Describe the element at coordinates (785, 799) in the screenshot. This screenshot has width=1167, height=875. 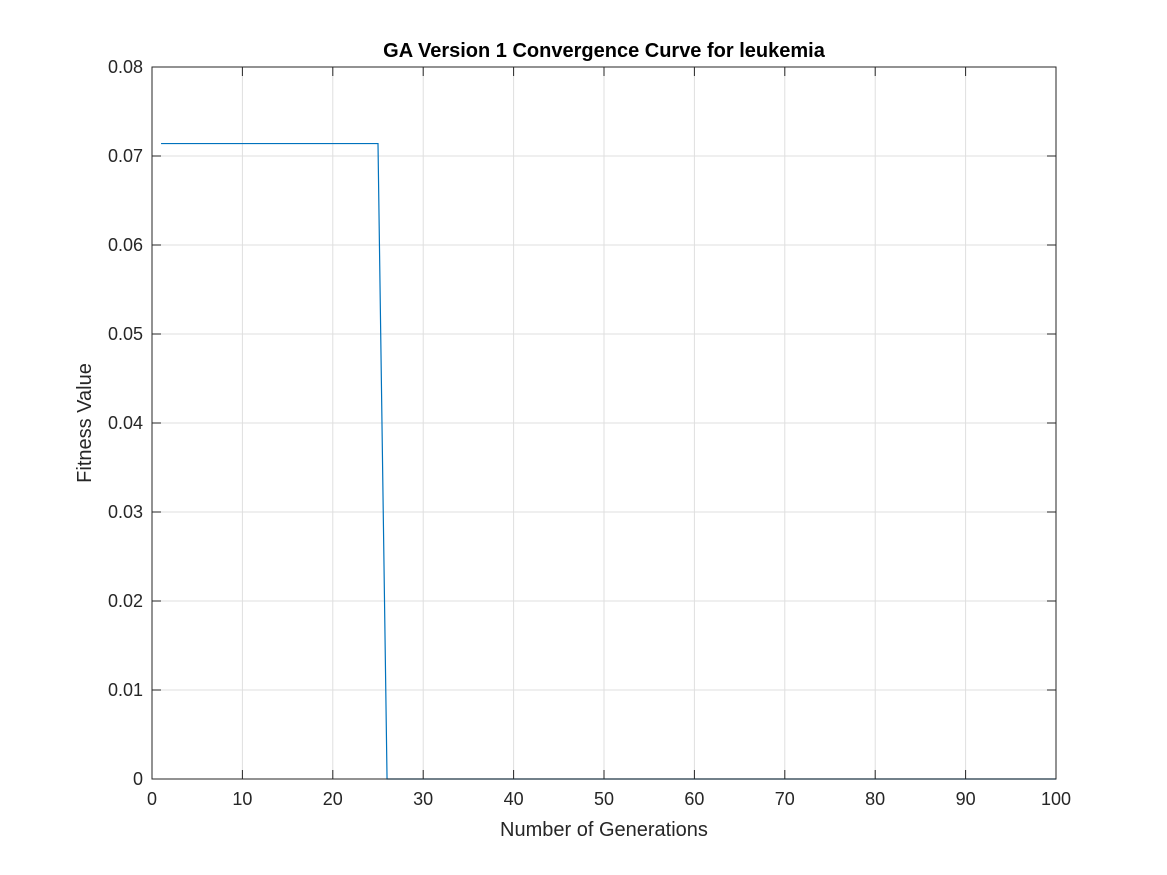
I see `x-tick-label: 70` at that location.